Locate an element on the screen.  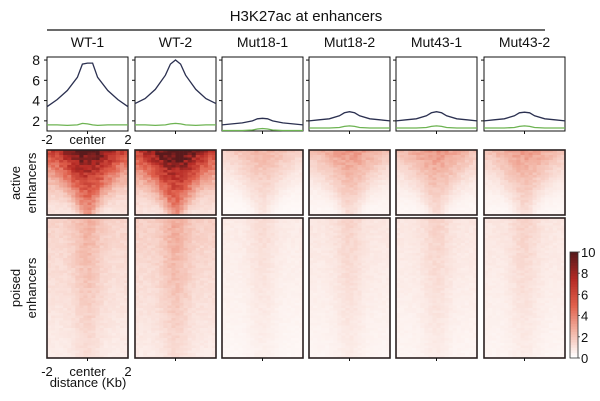
heatmap-xtick-label: -2 is located at coordinates (47, 371).